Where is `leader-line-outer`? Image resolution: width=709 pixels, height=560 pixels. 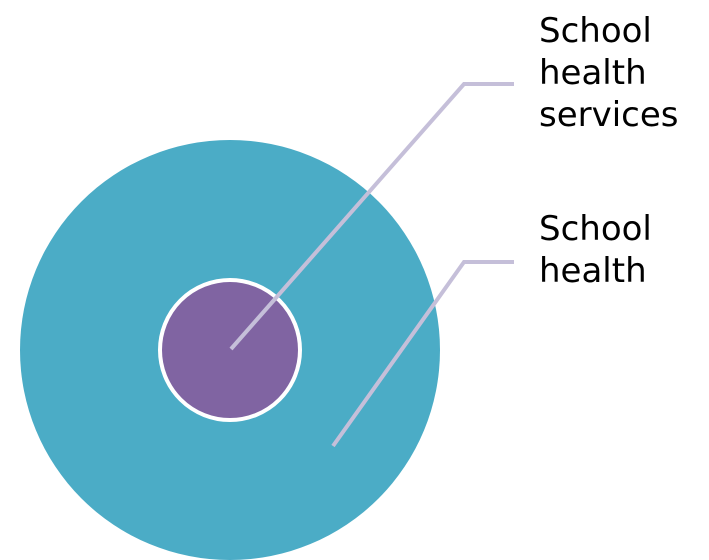 leader-line-outer is located at coordinates (422, 354).